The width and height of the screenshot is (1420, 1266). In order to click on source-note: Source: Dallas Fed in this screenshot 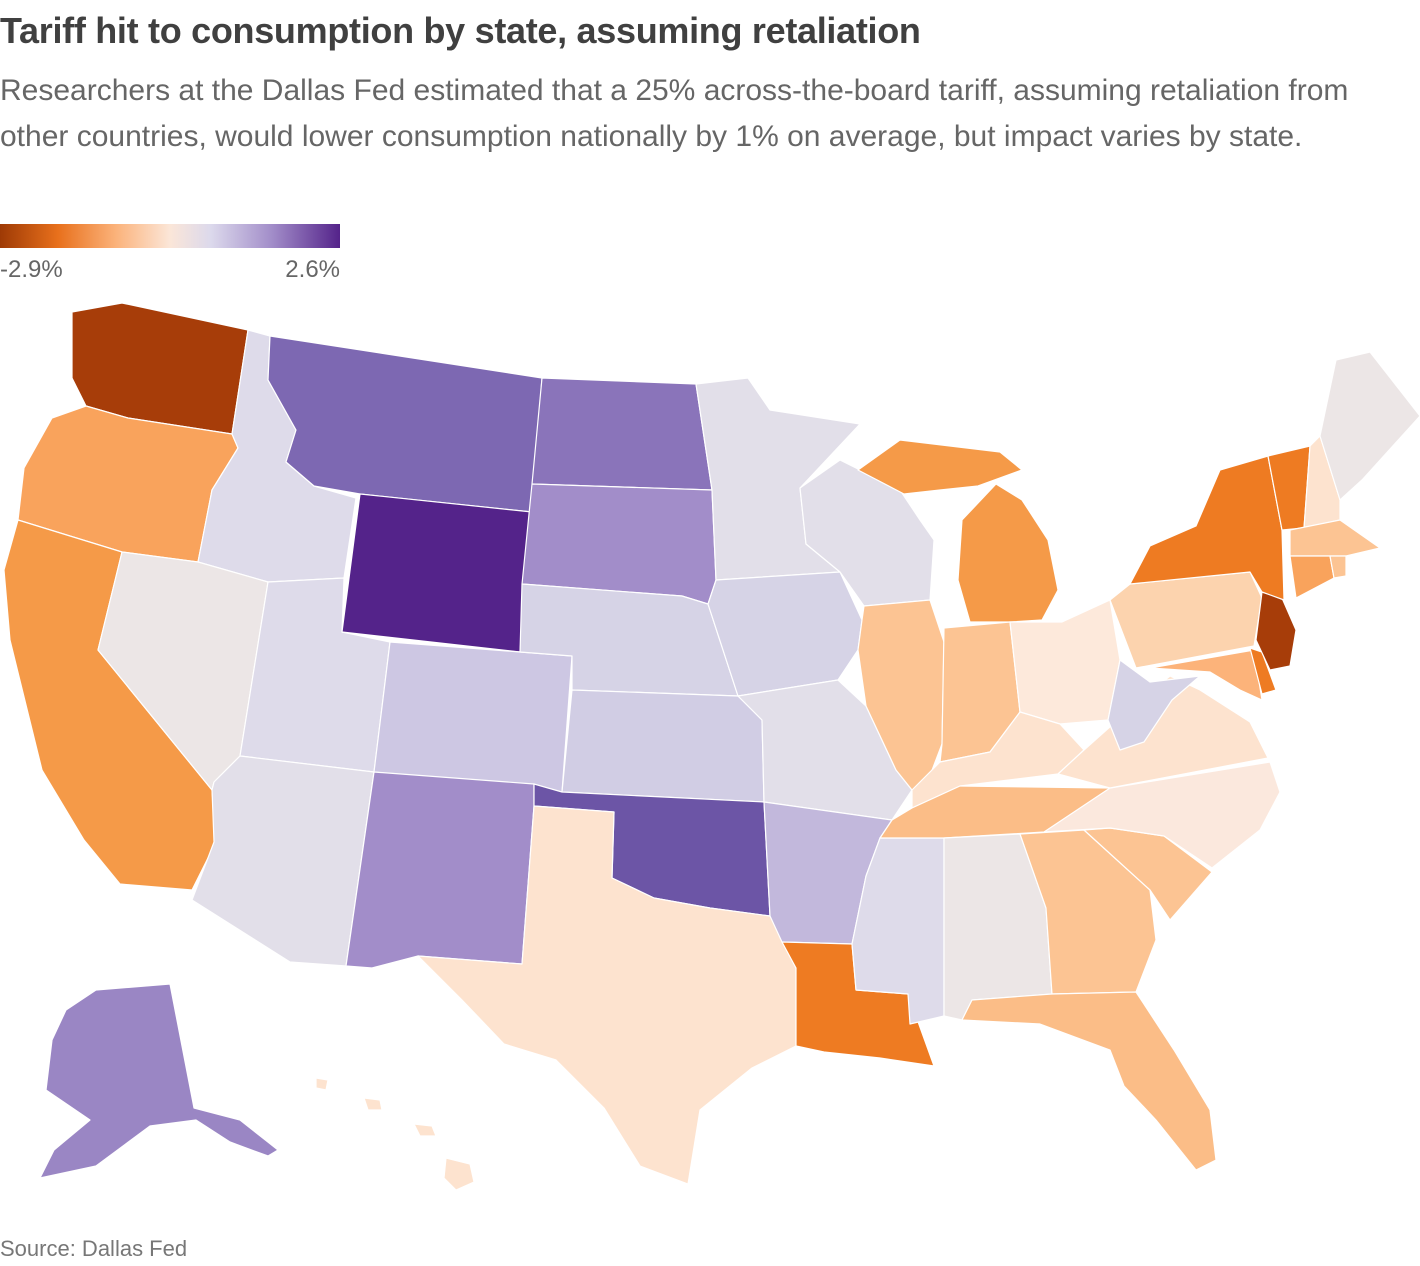, I will do `click(94, 1248)`.